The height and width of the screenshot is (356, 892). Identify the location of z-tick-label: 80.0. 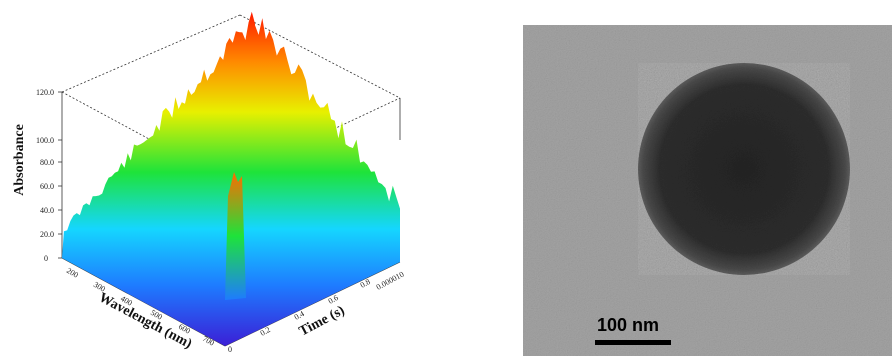
(47, 162).